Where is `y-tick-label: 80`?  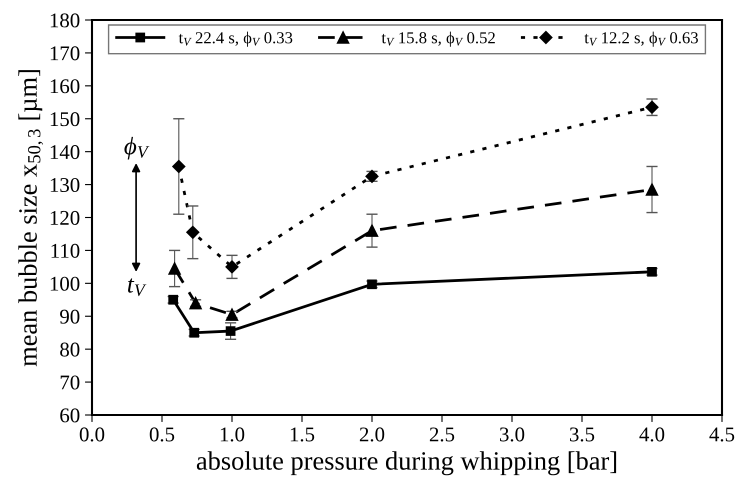
y-tick-label: 80 is located at coordinates (70, 349).